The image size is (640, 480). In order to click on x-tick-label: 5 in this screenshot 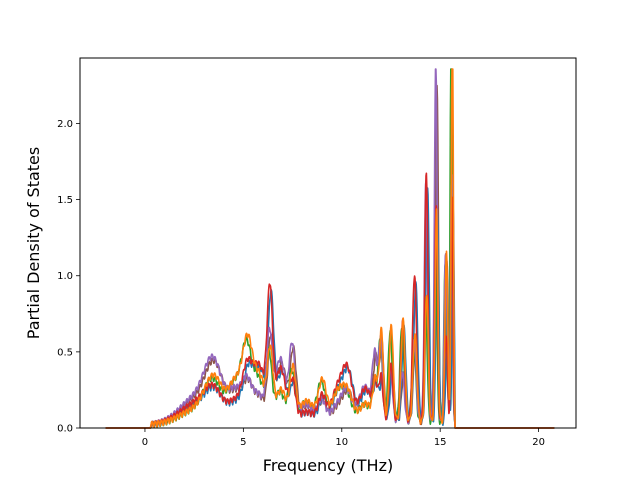, I will do `click(243, 442)`.